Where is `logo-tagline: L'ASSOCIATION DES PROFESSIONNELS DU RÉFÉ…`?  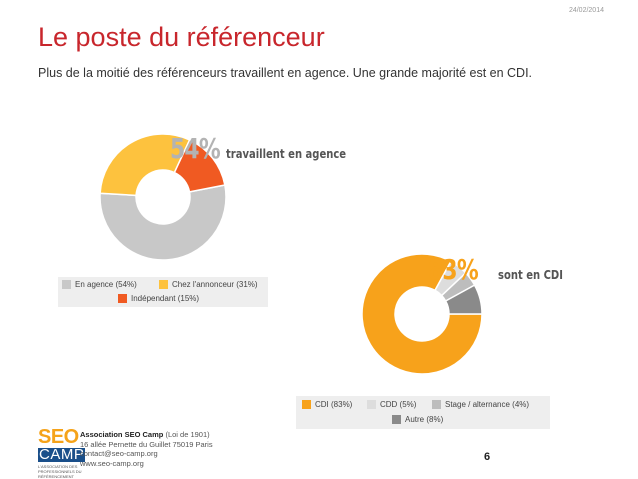 logo-tagline: L'ASSOCIATION DES PROFESSIONNELS DU RÉFÉ… is located at coordinates (60, 471).